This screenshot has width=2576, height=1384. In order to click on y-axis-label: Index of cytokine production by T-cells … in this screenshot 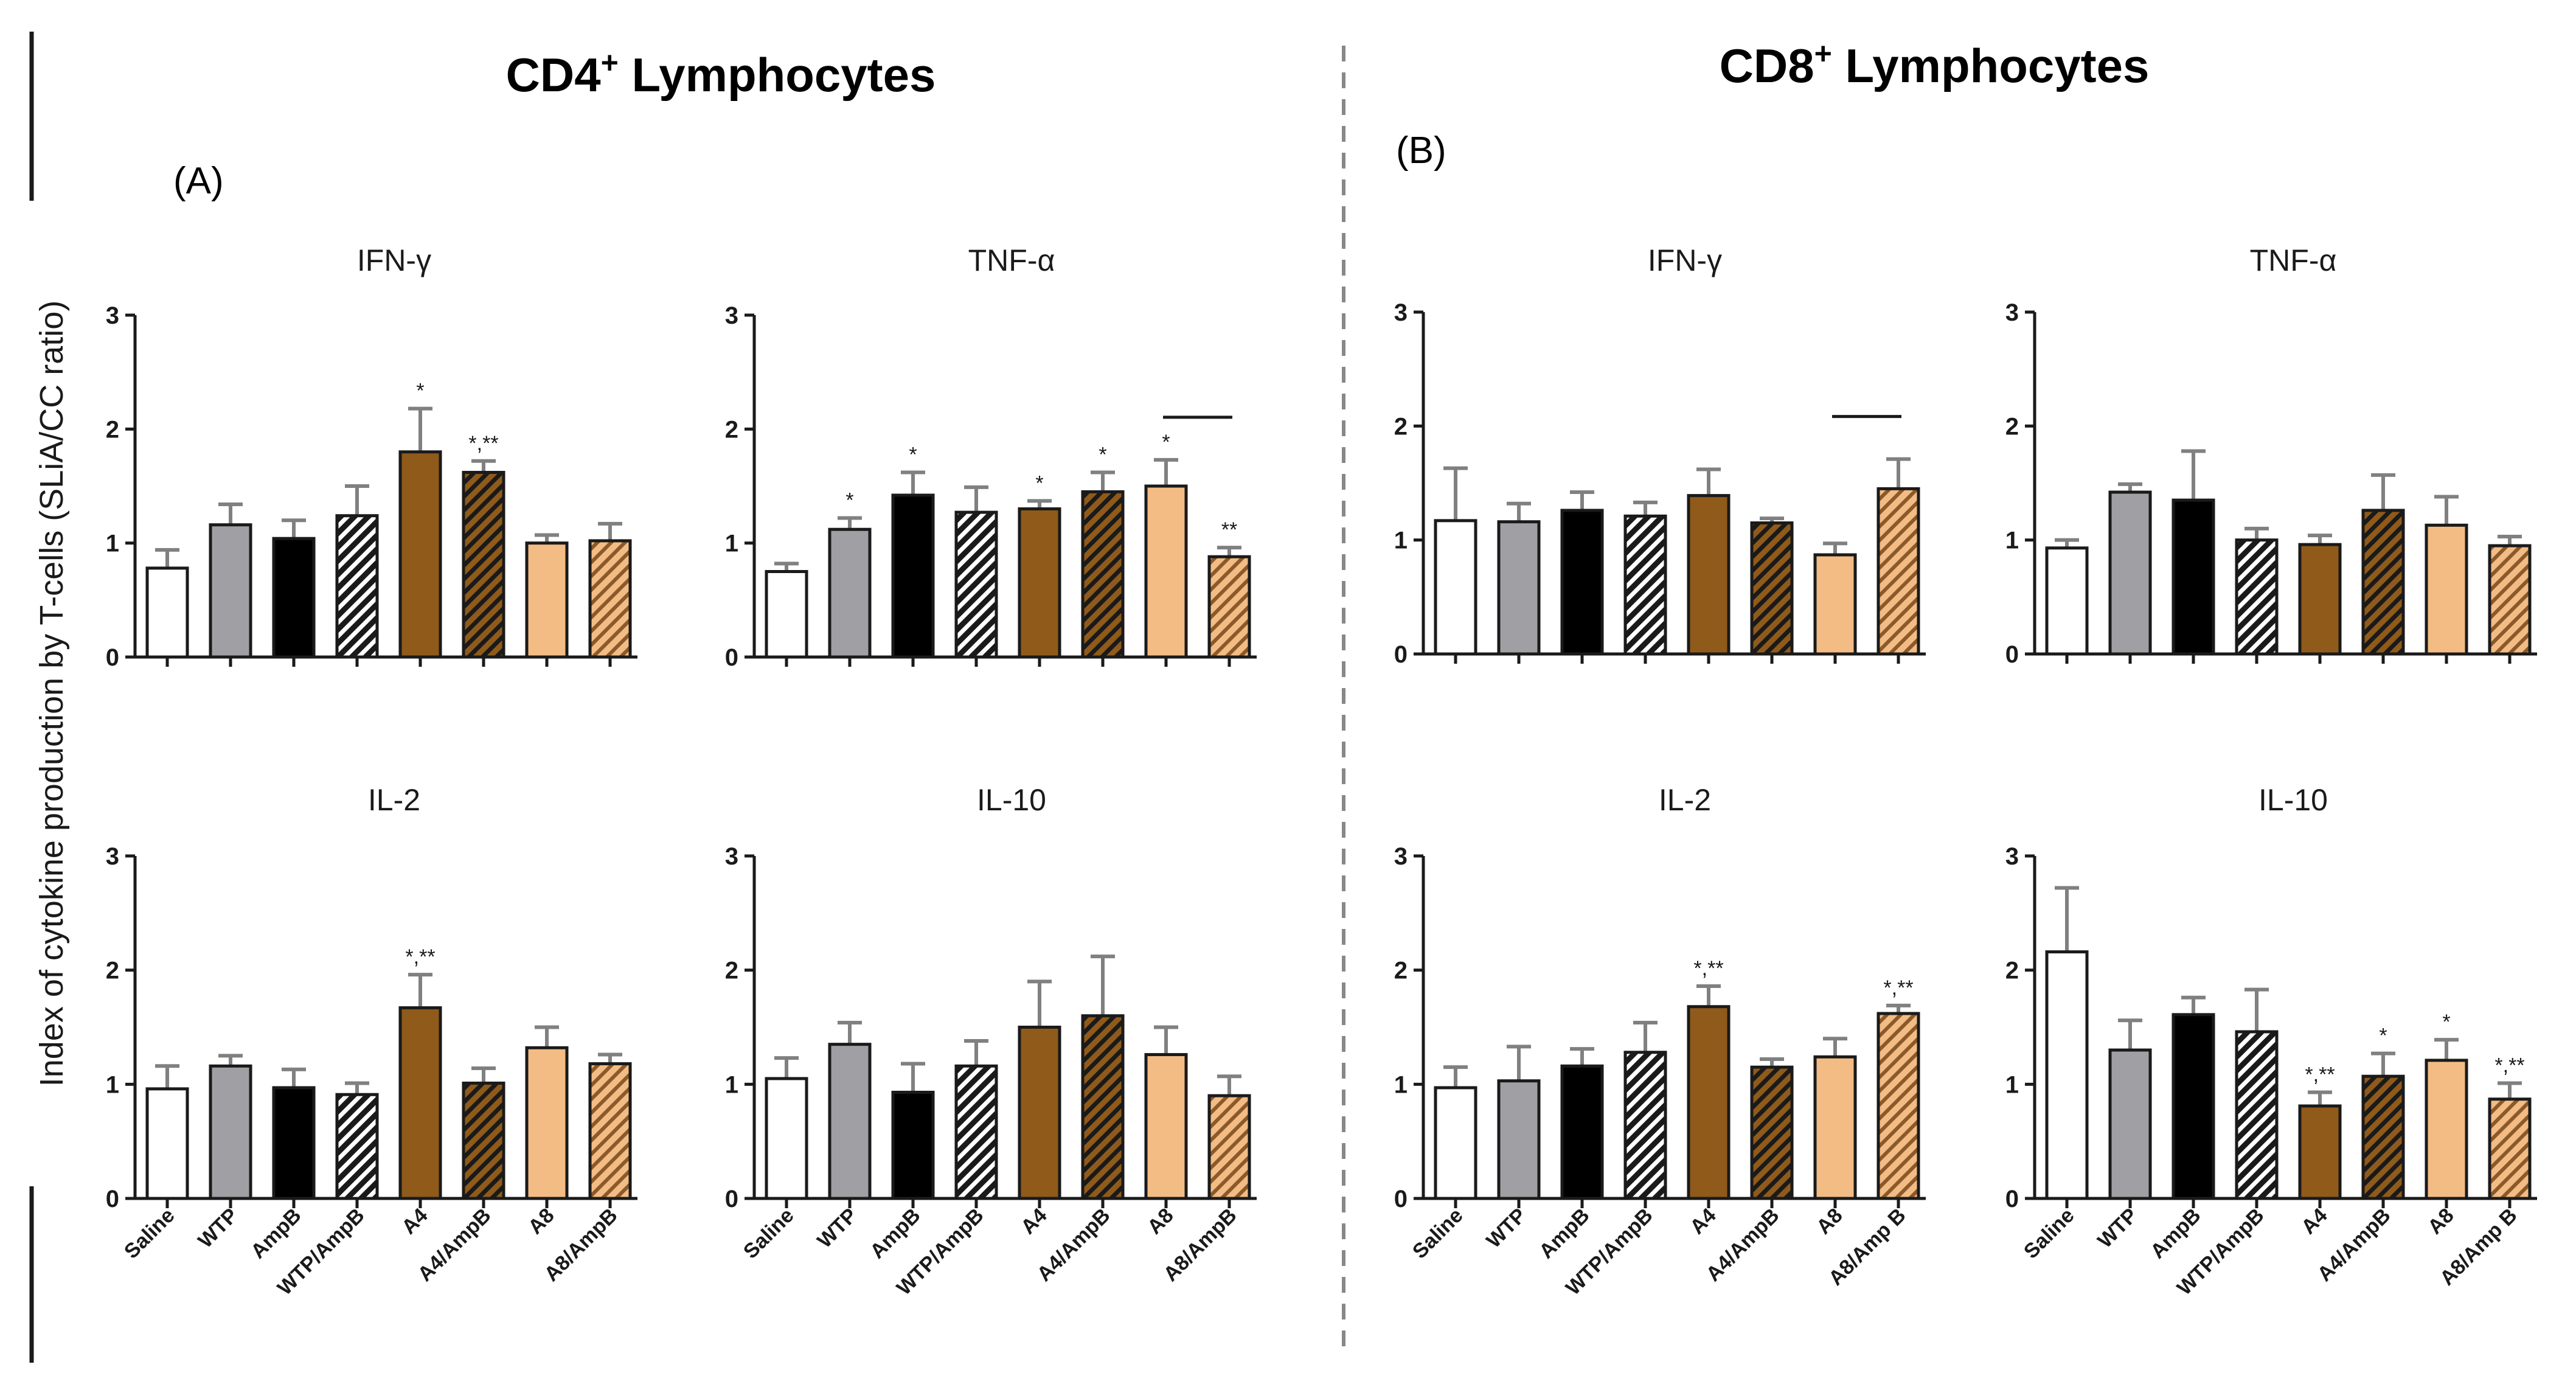, I will do `click(51, 694)`.